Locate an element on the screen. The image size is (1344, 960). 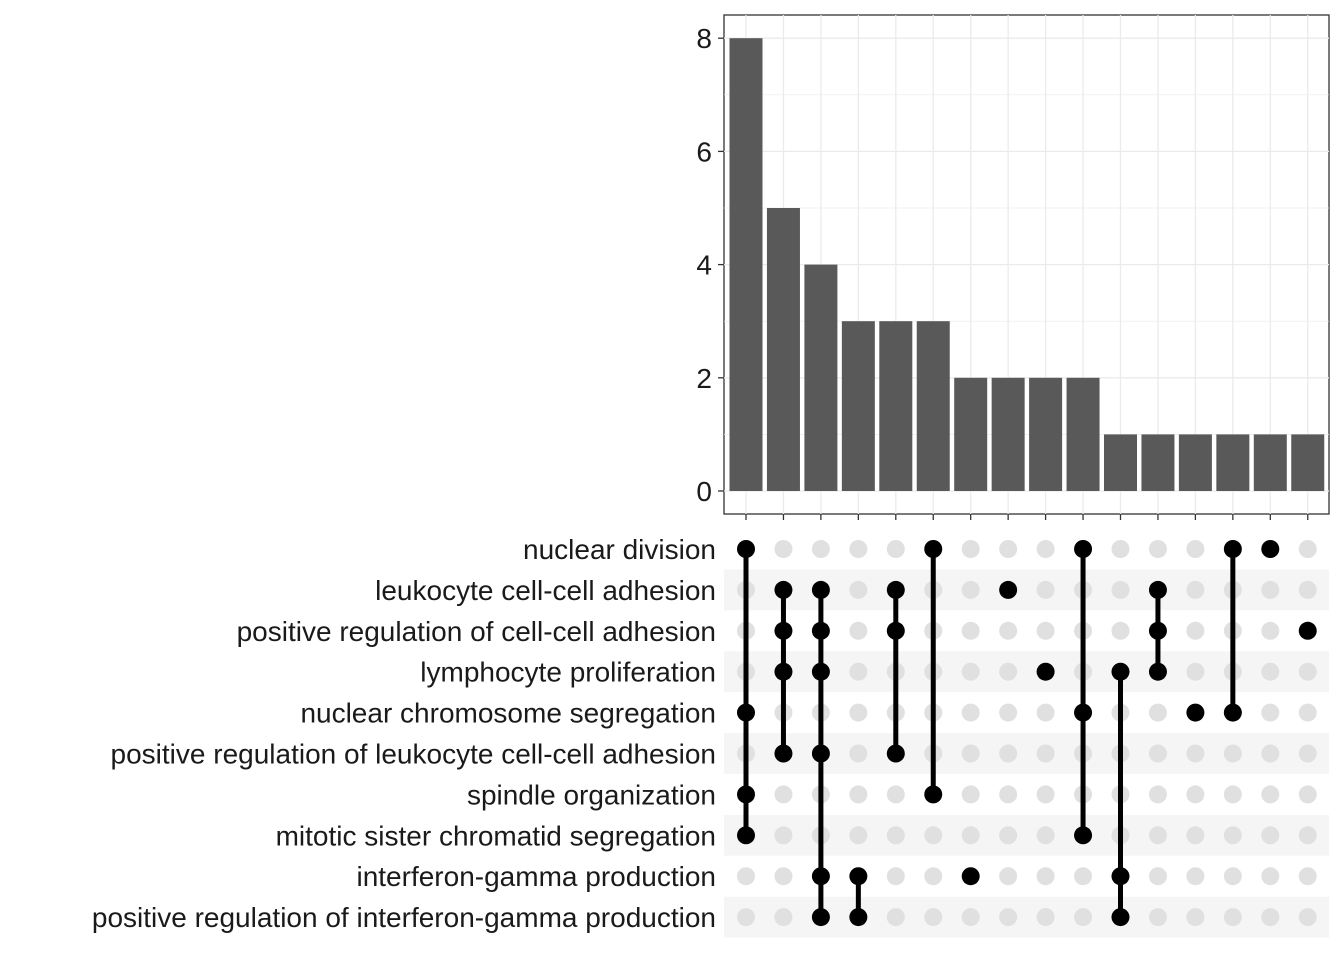
set-label: lymphocyte proliferation is located at coordinates (568, 672).